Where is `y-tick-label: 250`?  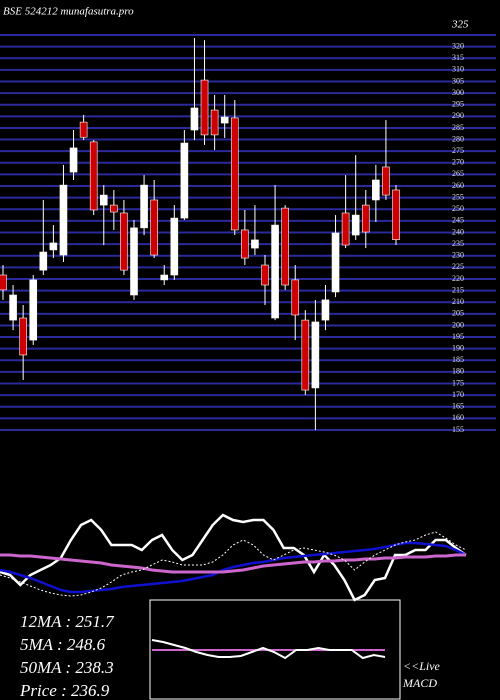 y-tick-label: 250 is located at coordinates (458, 208).